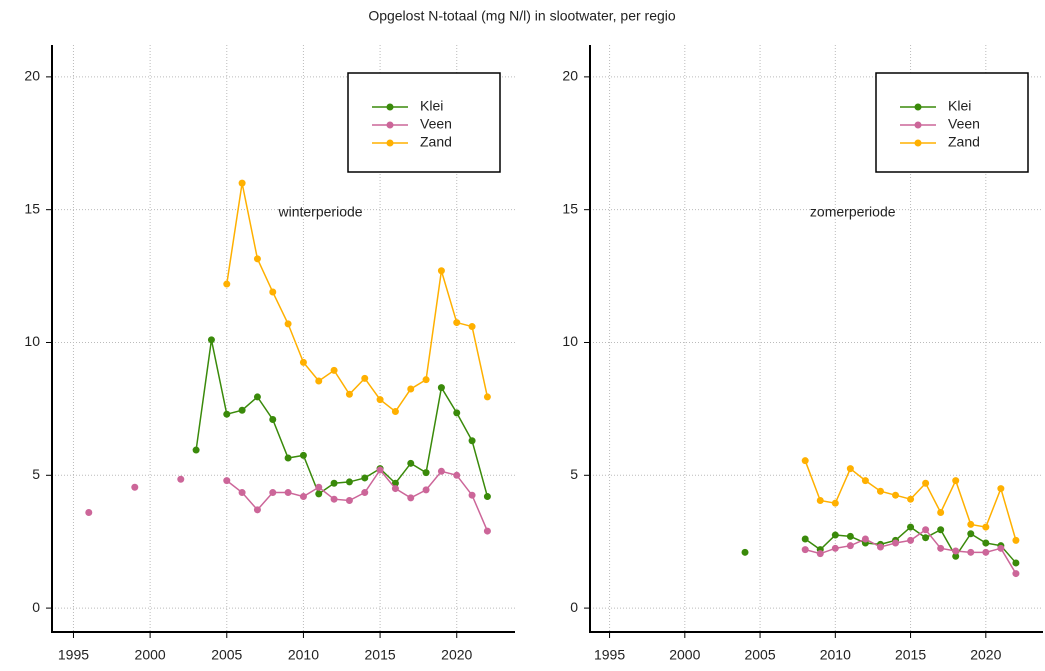 This screenshot has height=671, width=1045. I want to click on y-tick-label: 0, so click(574, 607).